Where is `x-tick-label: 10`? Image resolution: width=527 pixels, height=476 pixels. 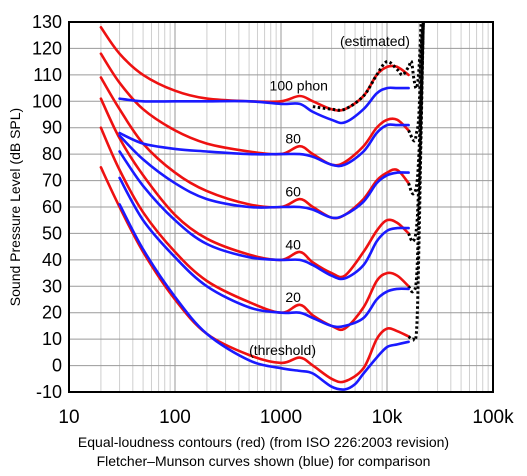 x-tick-label: 10 is located at coordinates (68, 417).